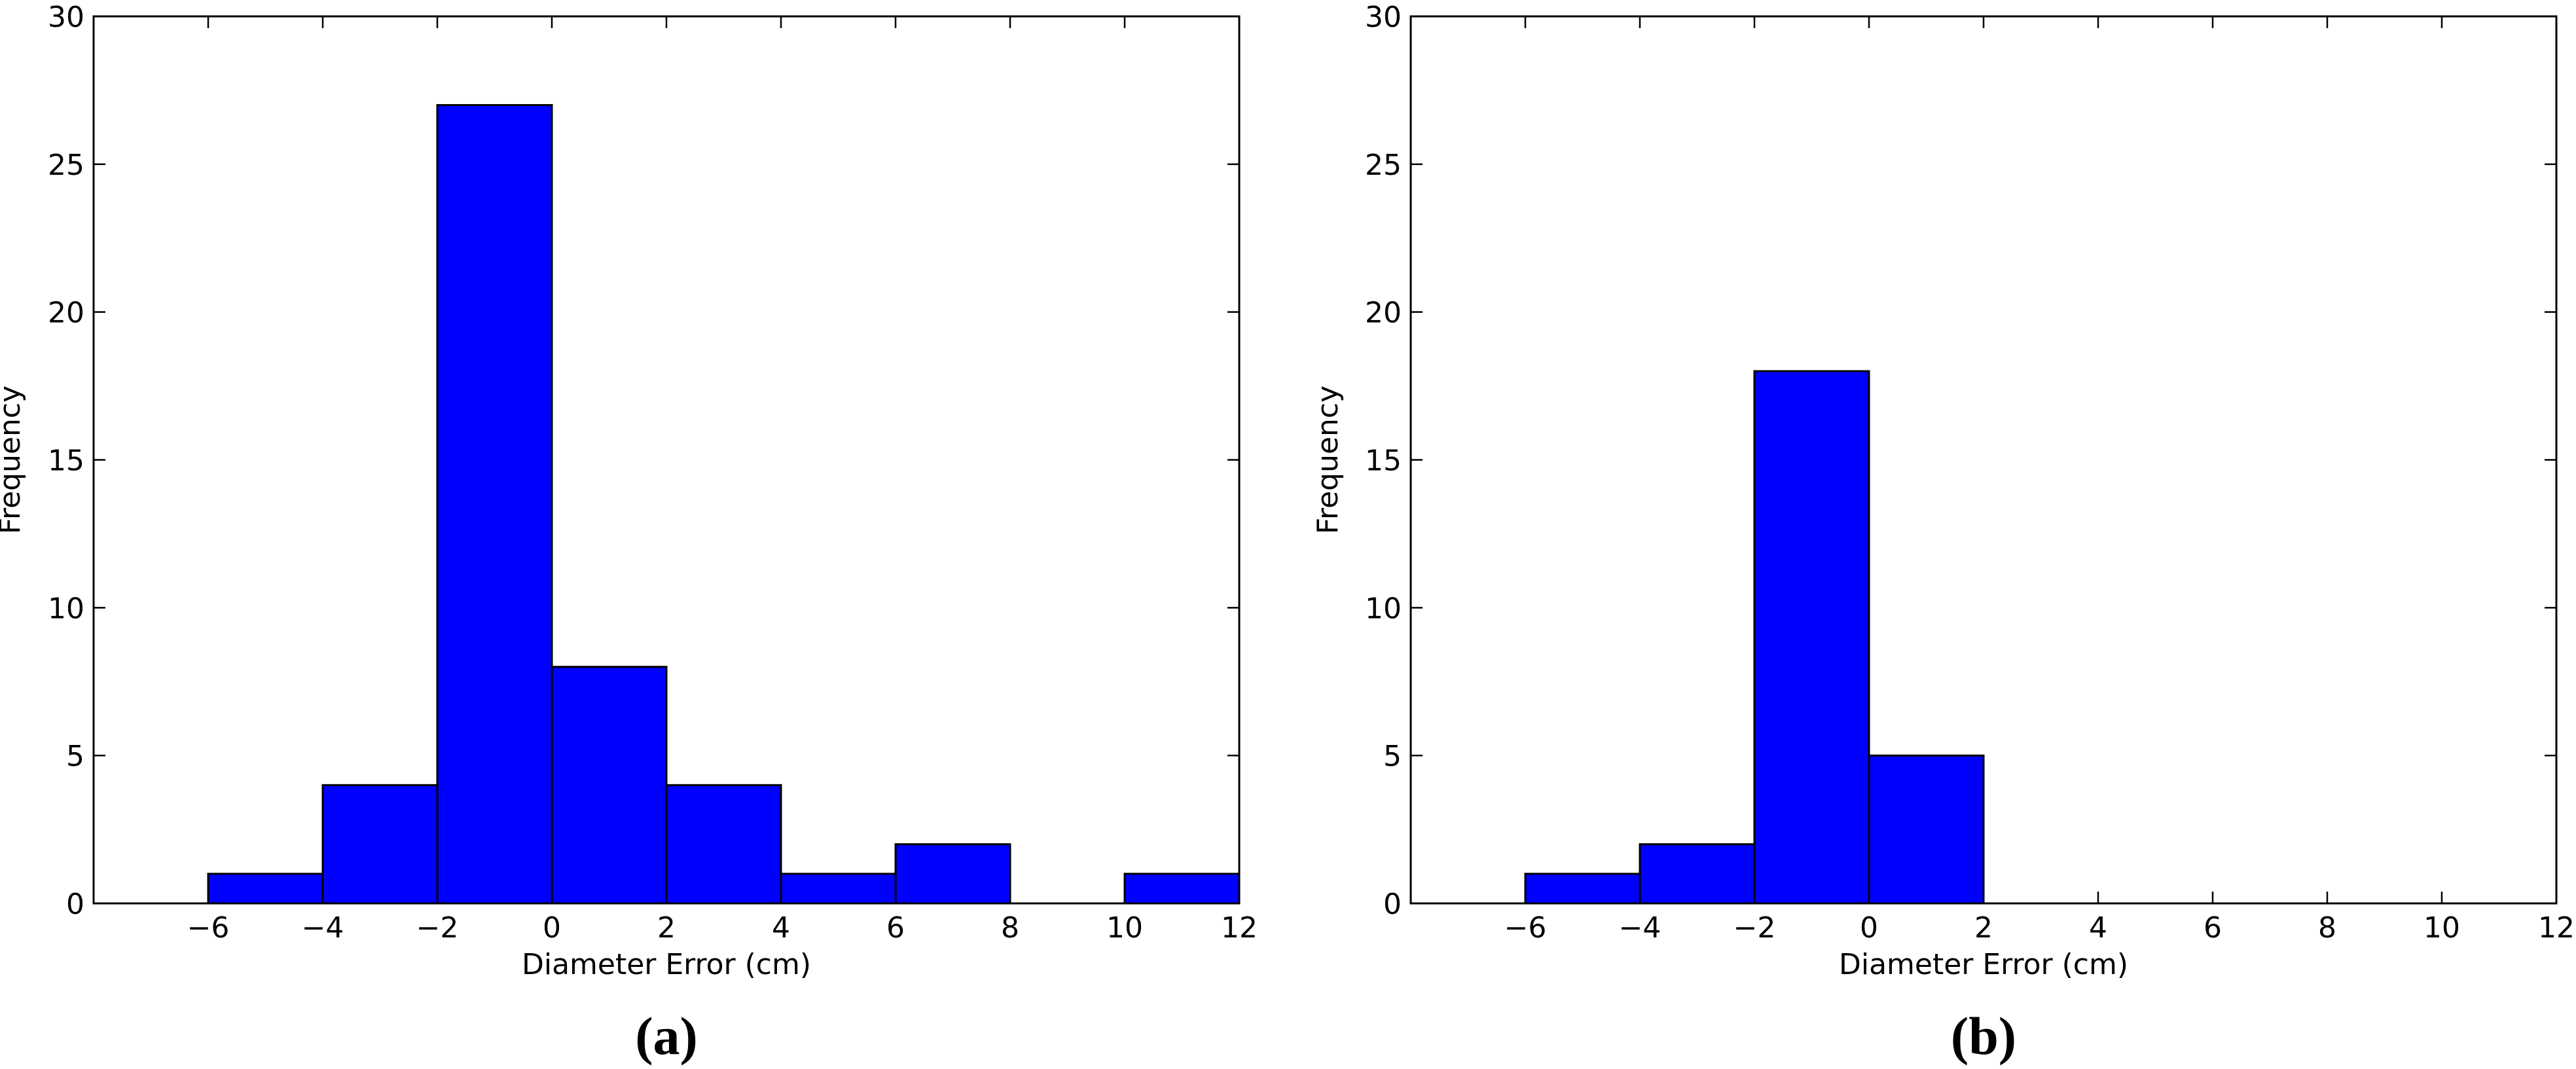  What do you see at coordinates (666, 1036) in the screenshot?
I see `panel-label: (a)` at bounding box center [666, 1036].